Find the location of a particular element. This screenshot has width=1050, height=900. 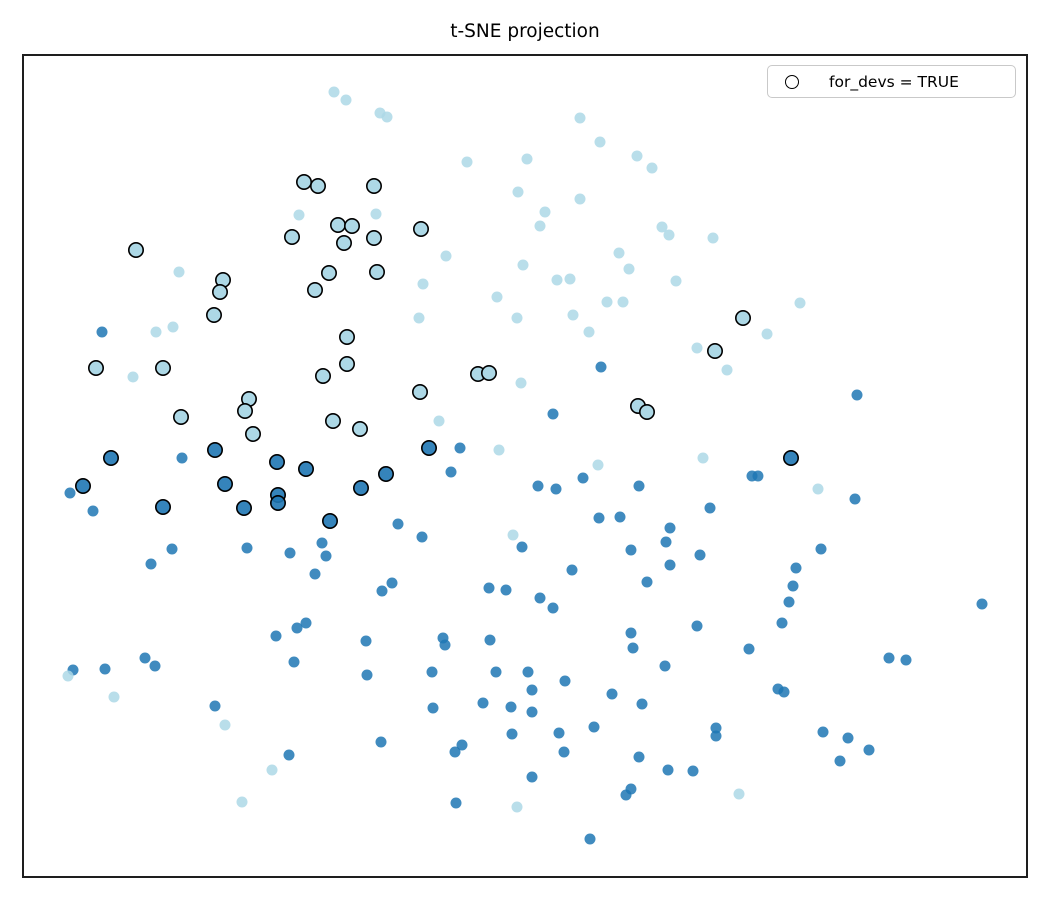

legend-label: for_devs = TRUE is located at coordinates (894, 81).